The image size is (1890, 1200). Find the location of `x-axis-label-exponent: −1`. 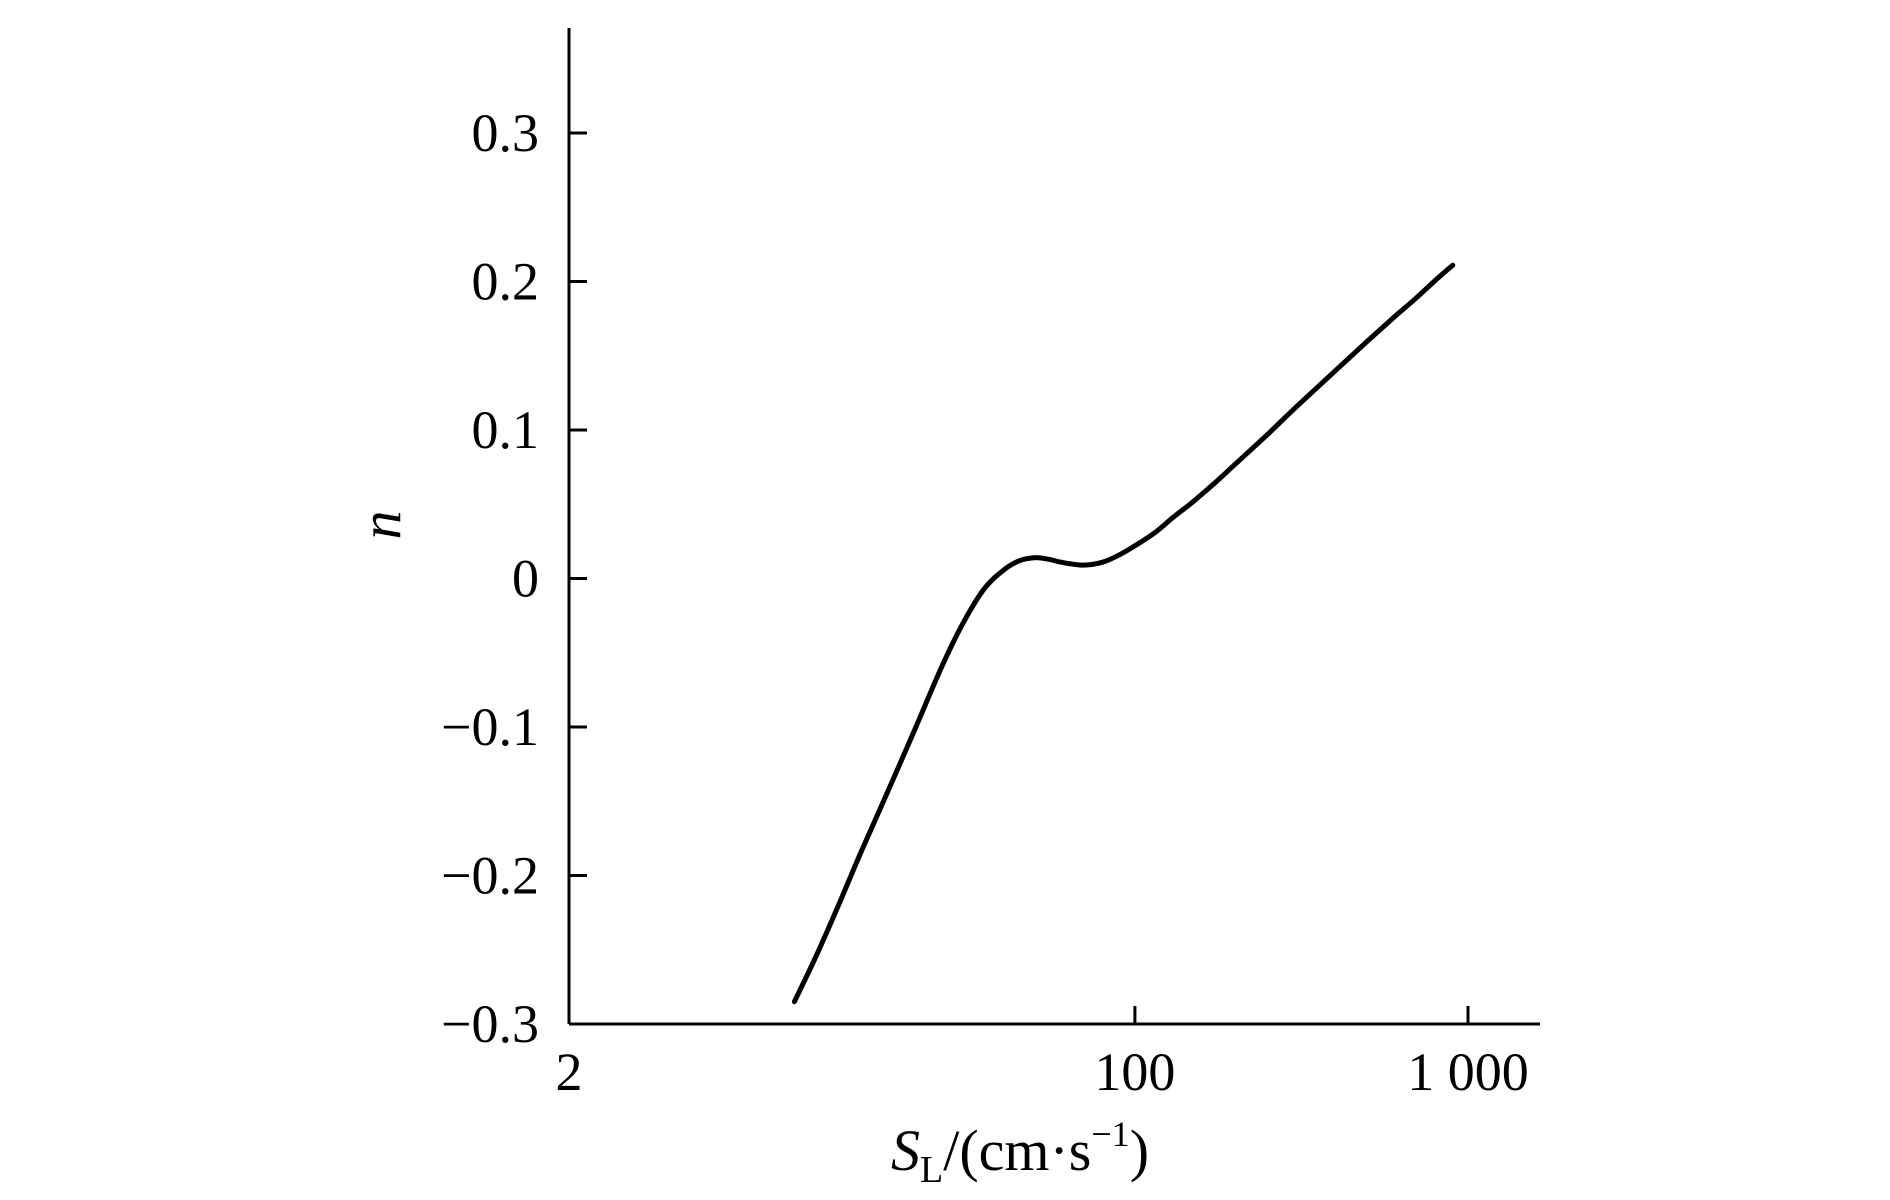

x-axis-label-exponent: −1 is located at coordinates (1110, 1134).